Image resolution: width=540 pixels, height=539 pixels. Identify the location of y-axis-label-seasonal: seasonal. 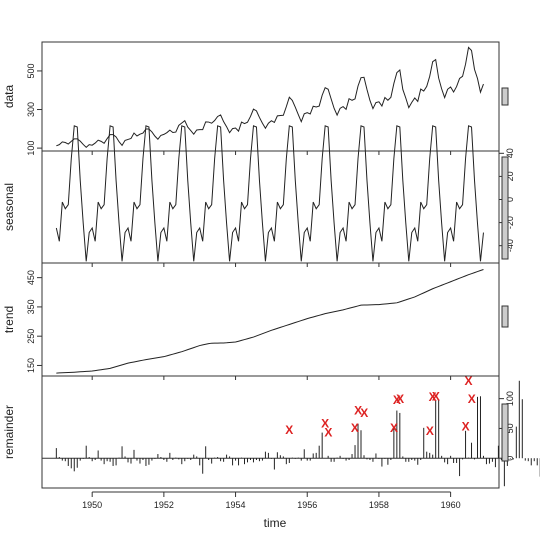
(9, 207).